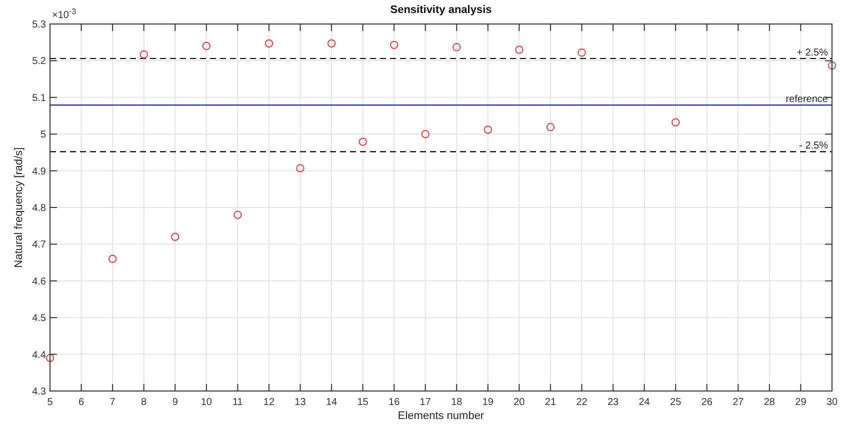 The image size is (846, 425). What do you see at coordinates (175, 402) in the screenshot?
I see `x-tick-label: 9` at bounding box center [175, 402].